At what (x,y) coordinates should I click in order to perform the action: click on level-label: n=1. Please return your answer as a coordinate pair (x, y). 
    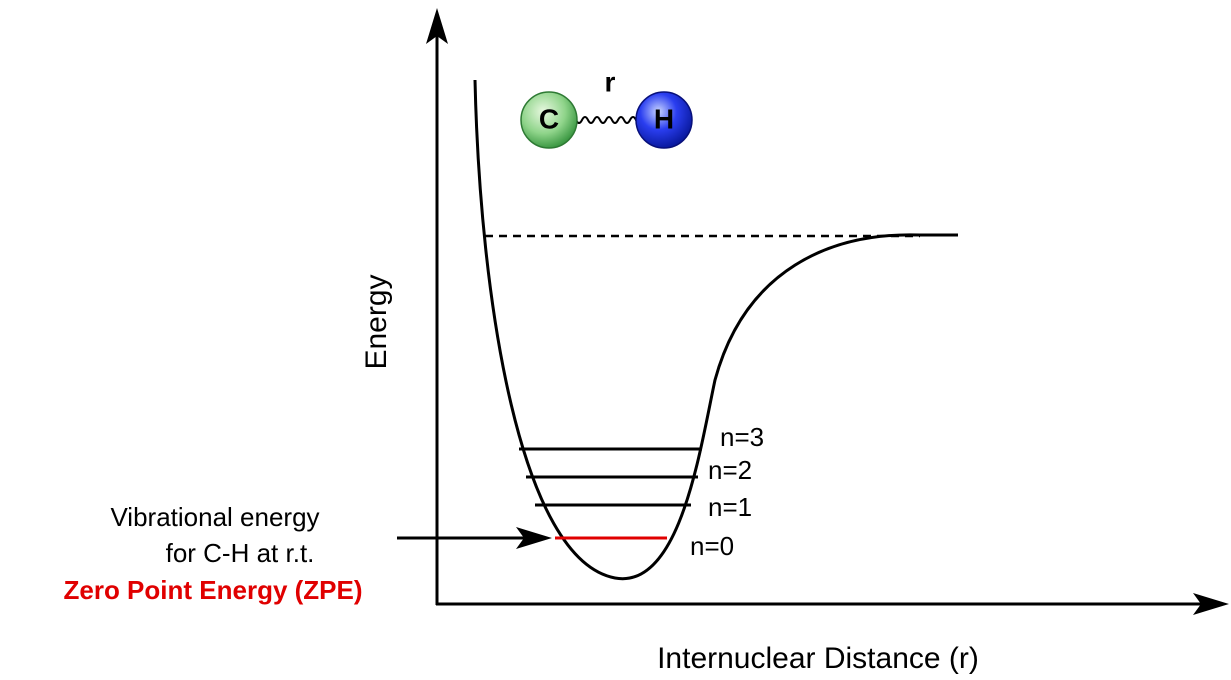
    Looking at the image, I should click on (730, 507).